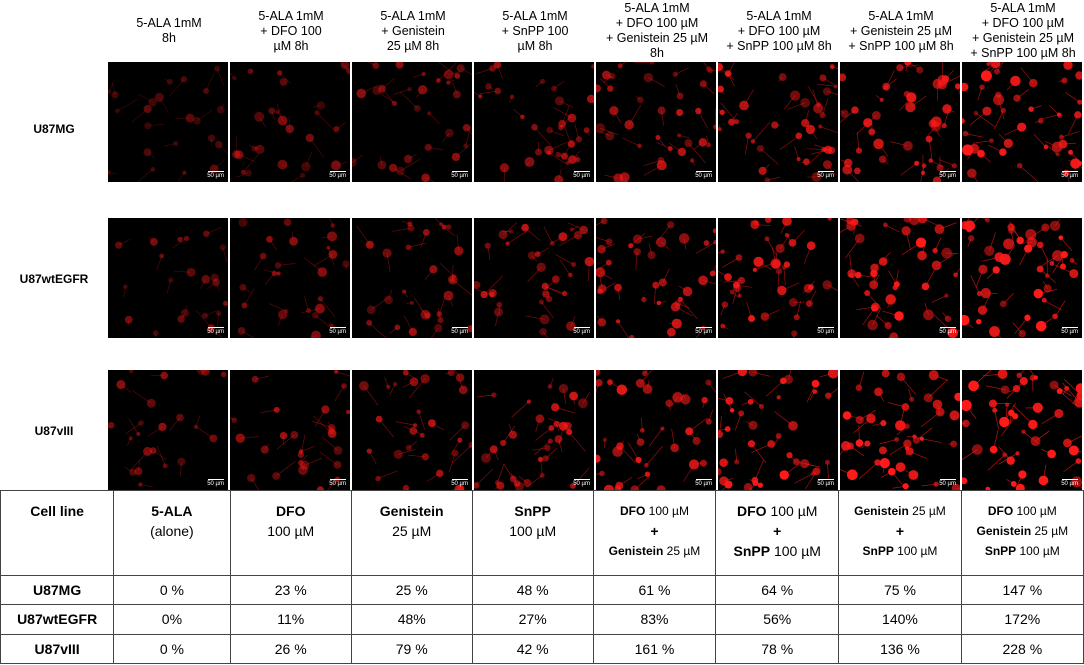 This screenshot has height=665, width=1084. What do you see at coordinates (290, 619) in the screenshot?
I see `percent-value: 11%` at bounding box center [290, 619].